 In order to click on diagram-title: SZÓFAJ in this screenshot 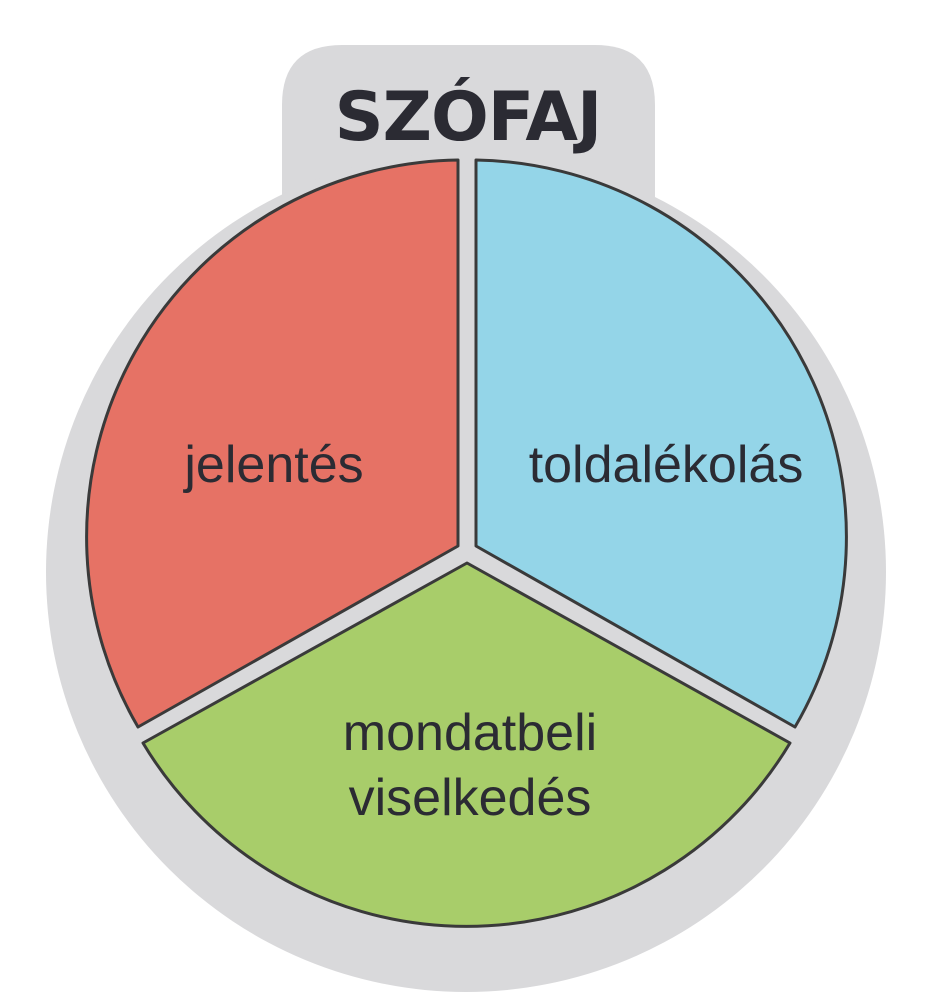, I will do `click(468, 117)`.